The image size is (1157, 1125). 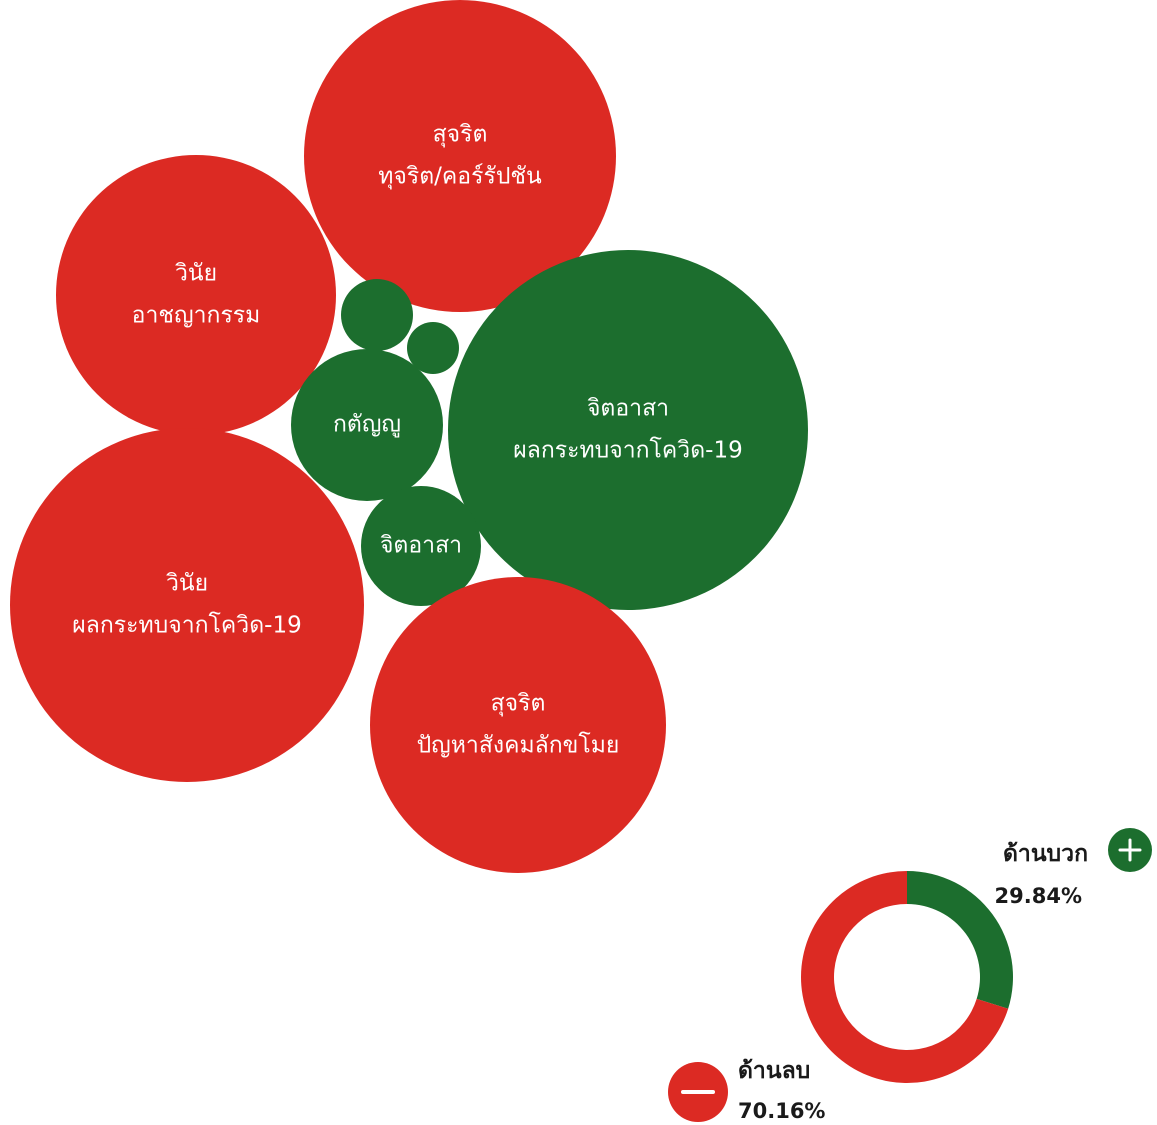 I want to click on bubble-label: ทุจริต/คอร์รัปชัน, so click(x=460, y=176).